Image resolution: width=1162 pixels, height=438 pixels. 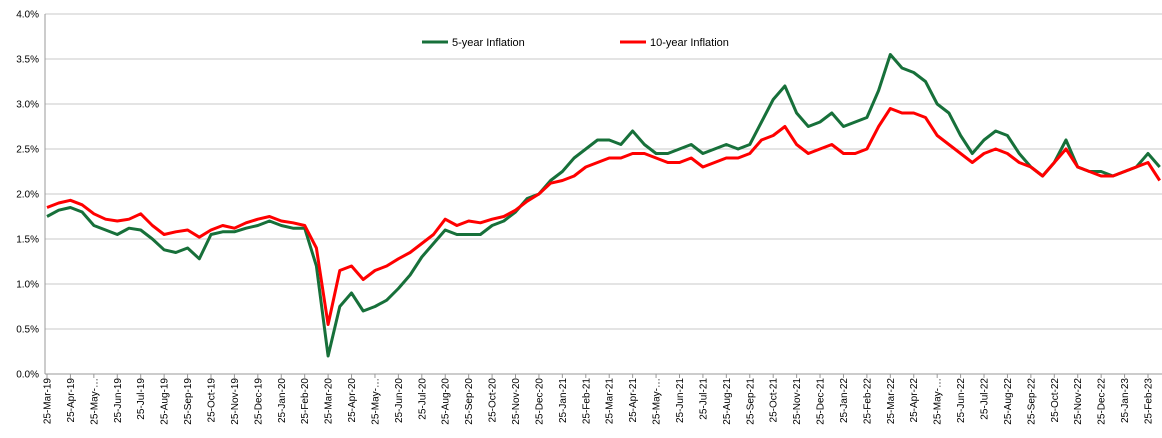 I want to click on x-tick-label: 25-Jan-22, so click(x=844, y=400).